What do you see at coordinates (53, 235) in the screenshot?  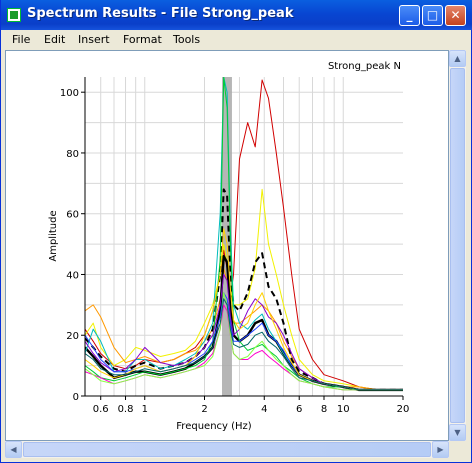 I see `y-axis-label: Amplitude` at bounding box center [53, 235].